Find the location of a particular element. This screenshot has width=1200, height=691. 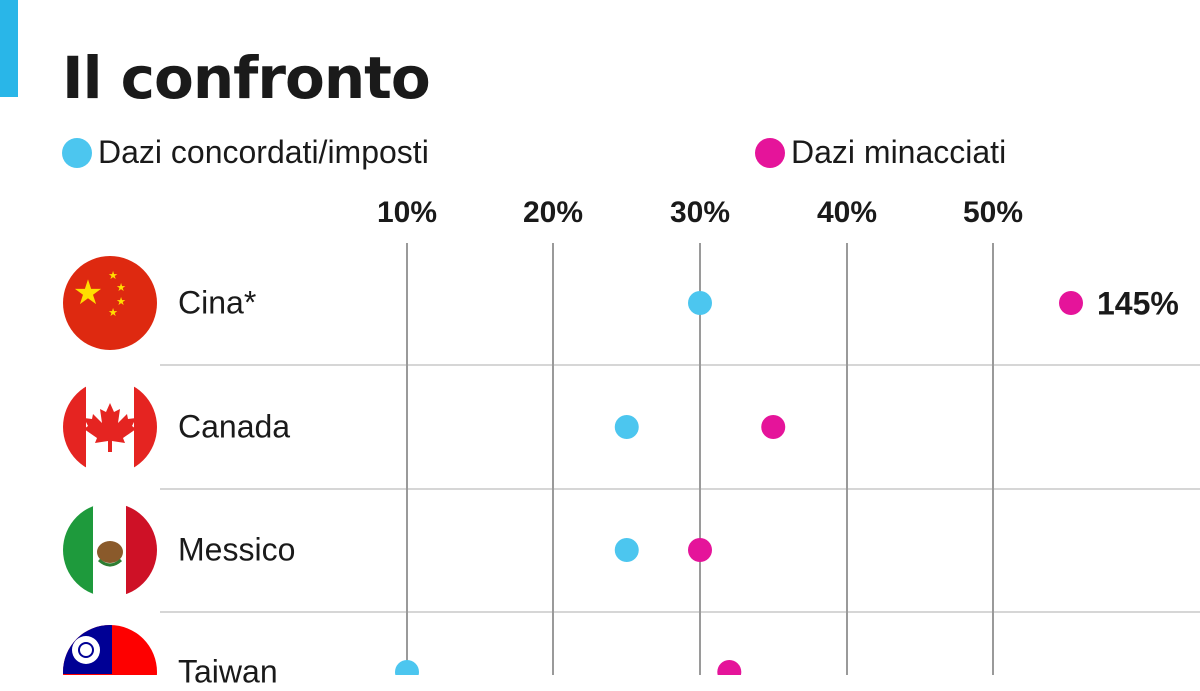

taiwan-flag is located at coordinates (110, 650).